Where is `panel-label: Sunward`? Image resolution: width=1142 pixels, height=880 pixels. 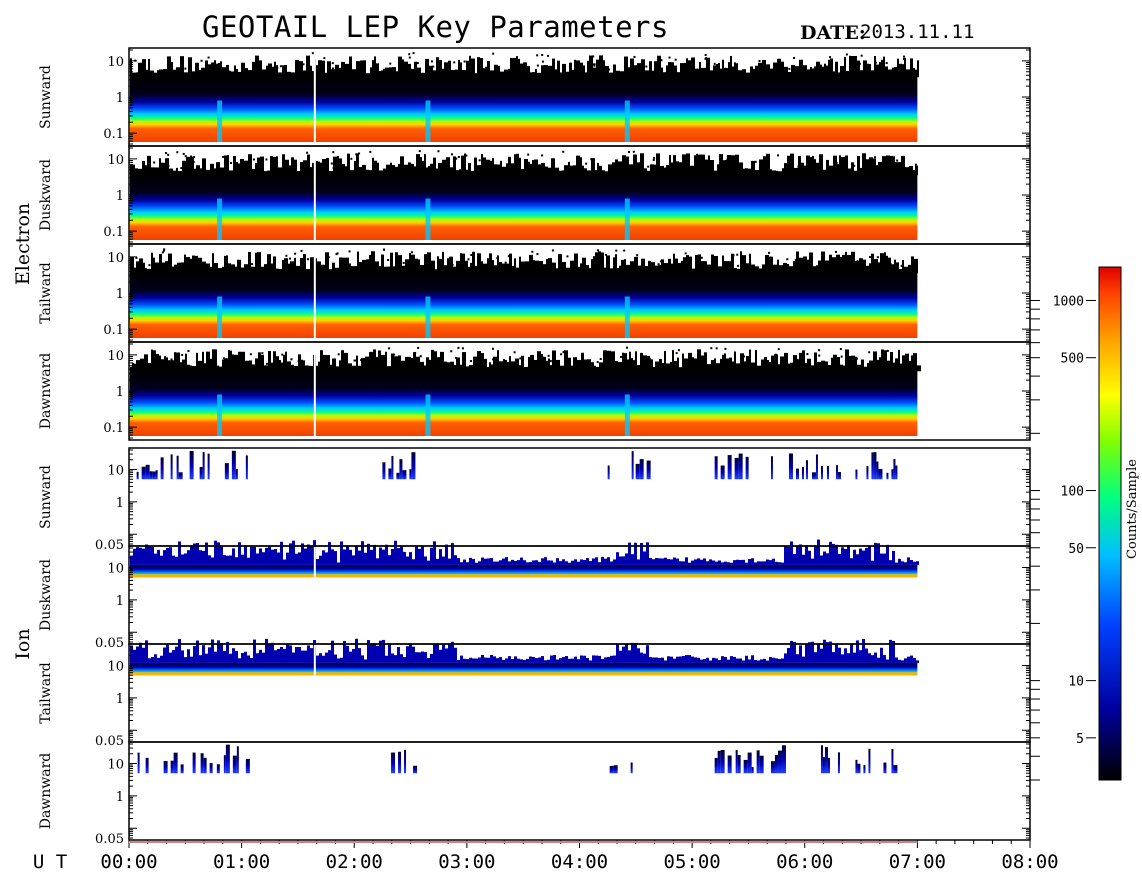 panel-label: Sunward is located at coordinates (46, 97).